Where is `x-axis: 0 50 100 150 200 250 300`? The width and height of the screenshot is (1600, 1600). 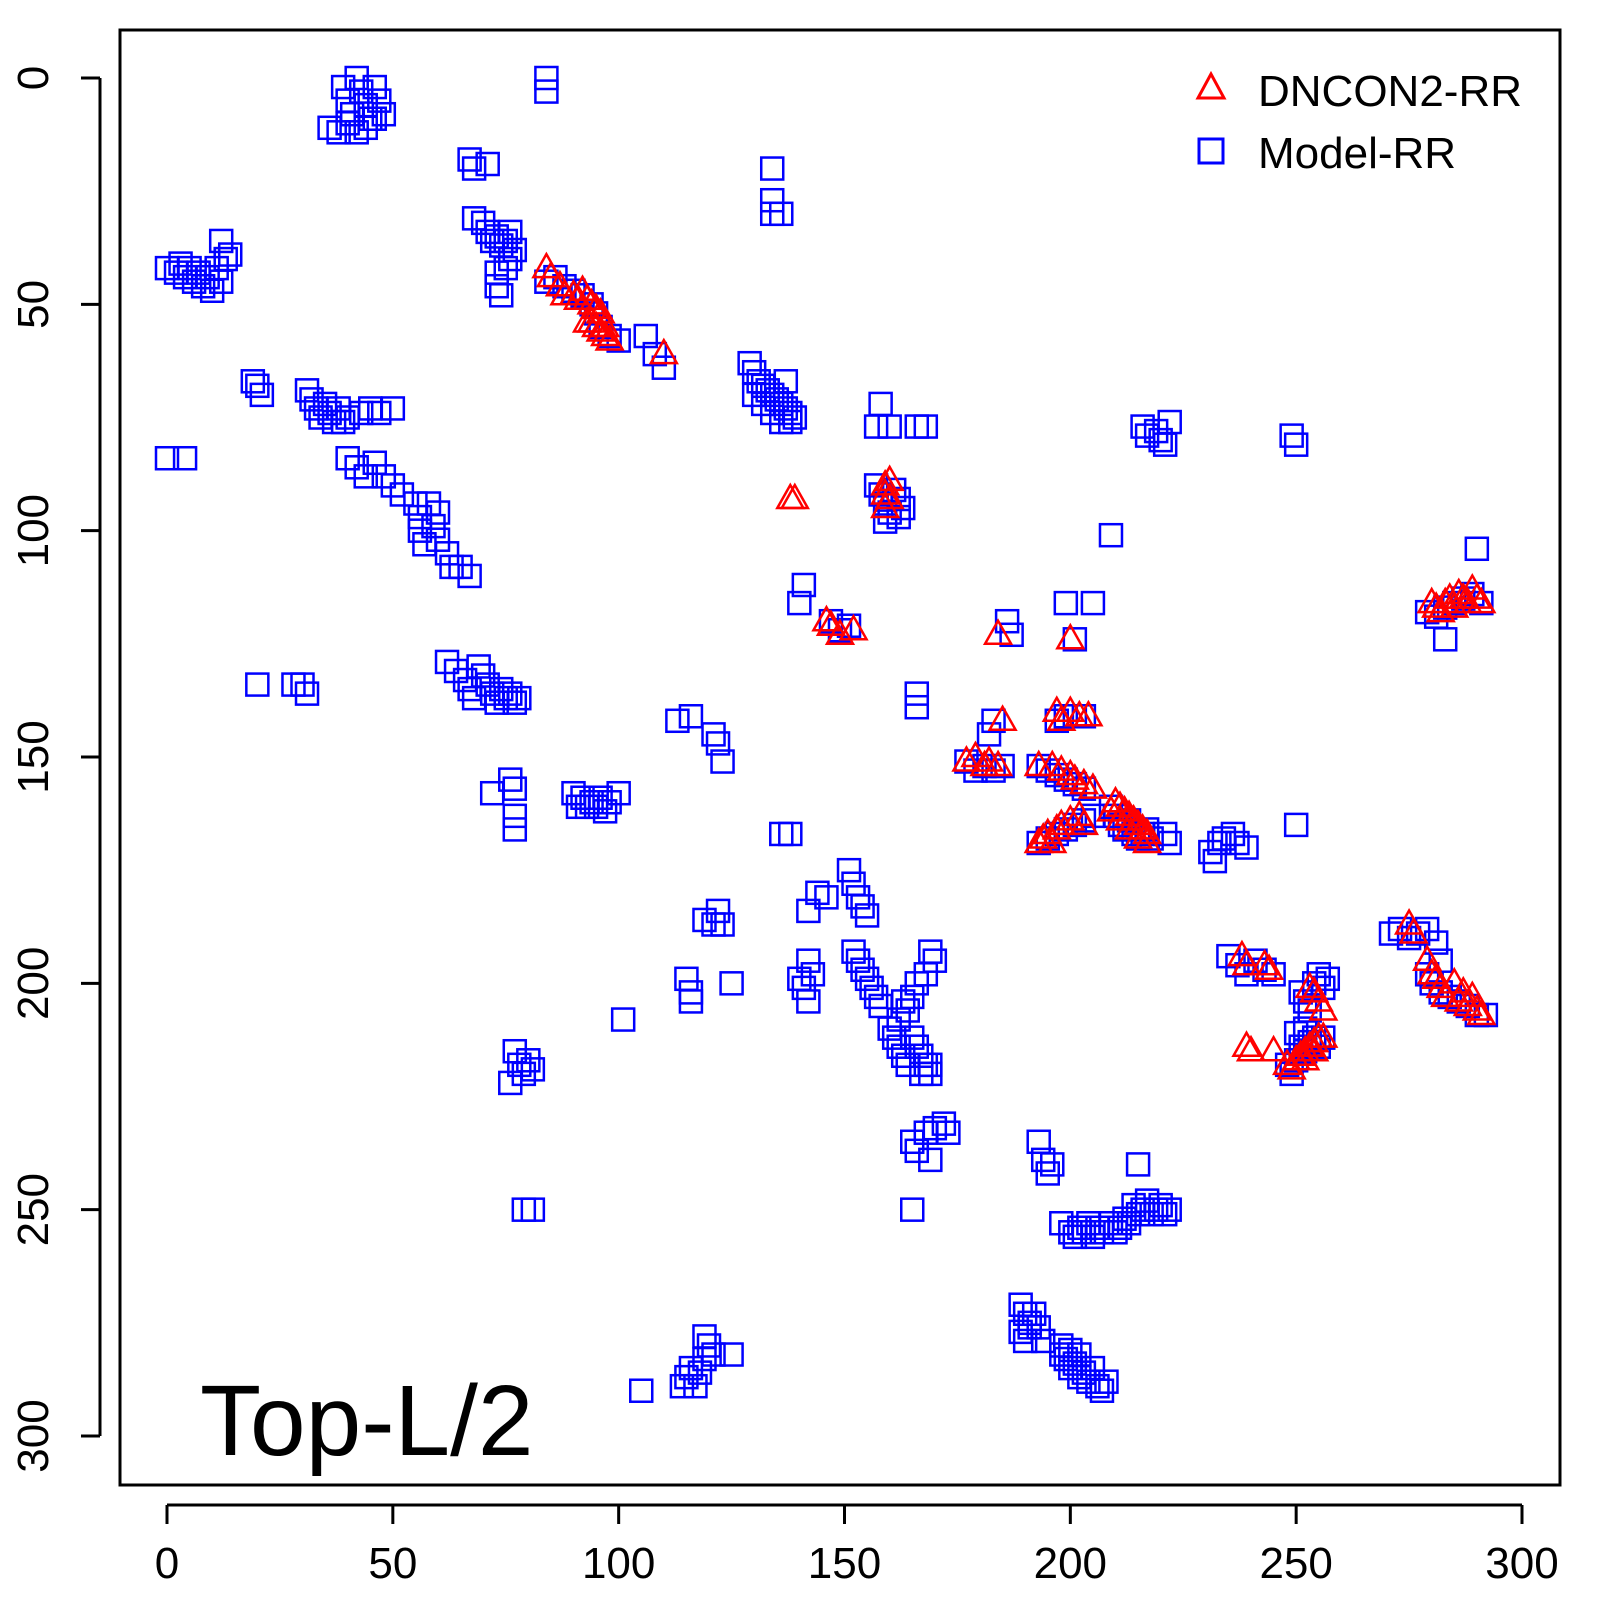
x-axis: 0 50 100 150 200 250 300 is located at coordinates (857, 1545).